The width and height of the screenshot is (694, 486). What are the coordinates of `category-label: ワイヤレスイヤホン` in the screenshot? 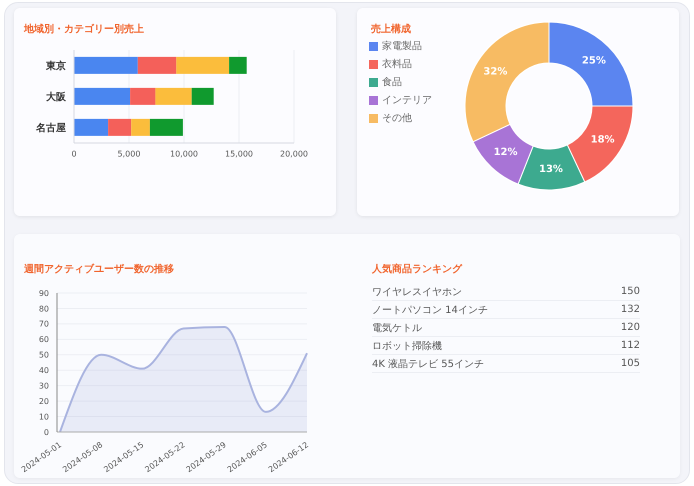 It's located at (417, 292).